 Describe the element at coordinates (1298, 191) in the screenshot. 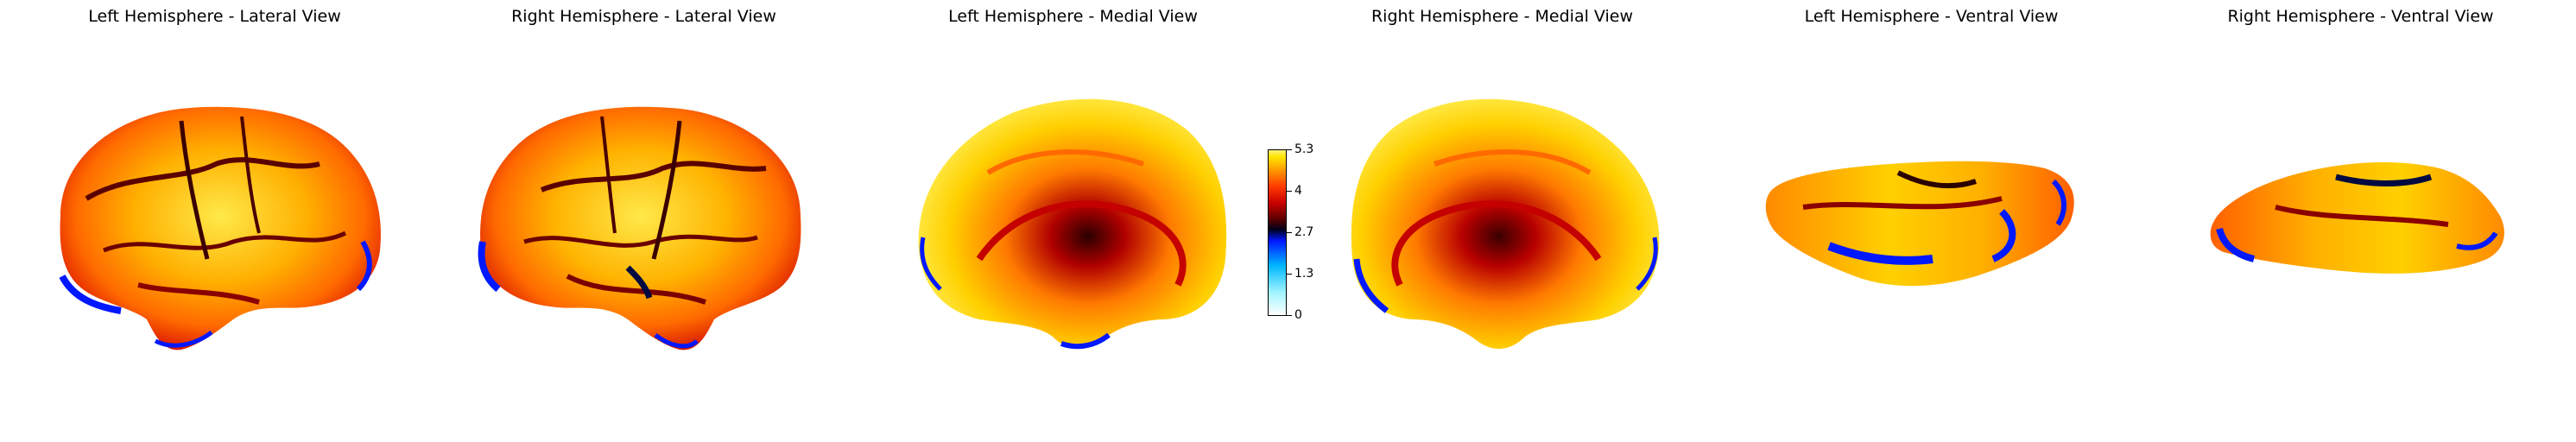

I see `colorbar-tick-label: 4` at that location.